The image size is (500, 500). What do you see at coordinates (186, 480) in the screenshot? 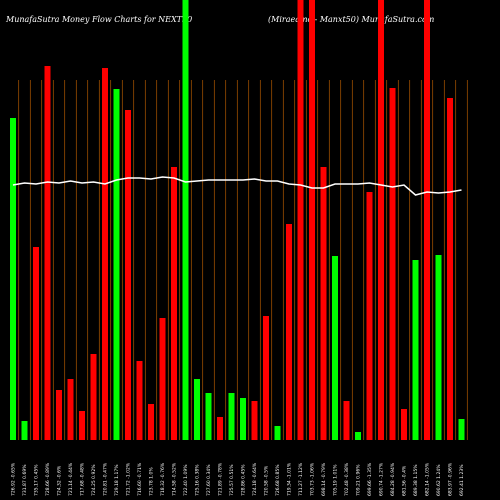
I see `x-tick-label: 722.40 1.09%` at bounding box center [186, 480].